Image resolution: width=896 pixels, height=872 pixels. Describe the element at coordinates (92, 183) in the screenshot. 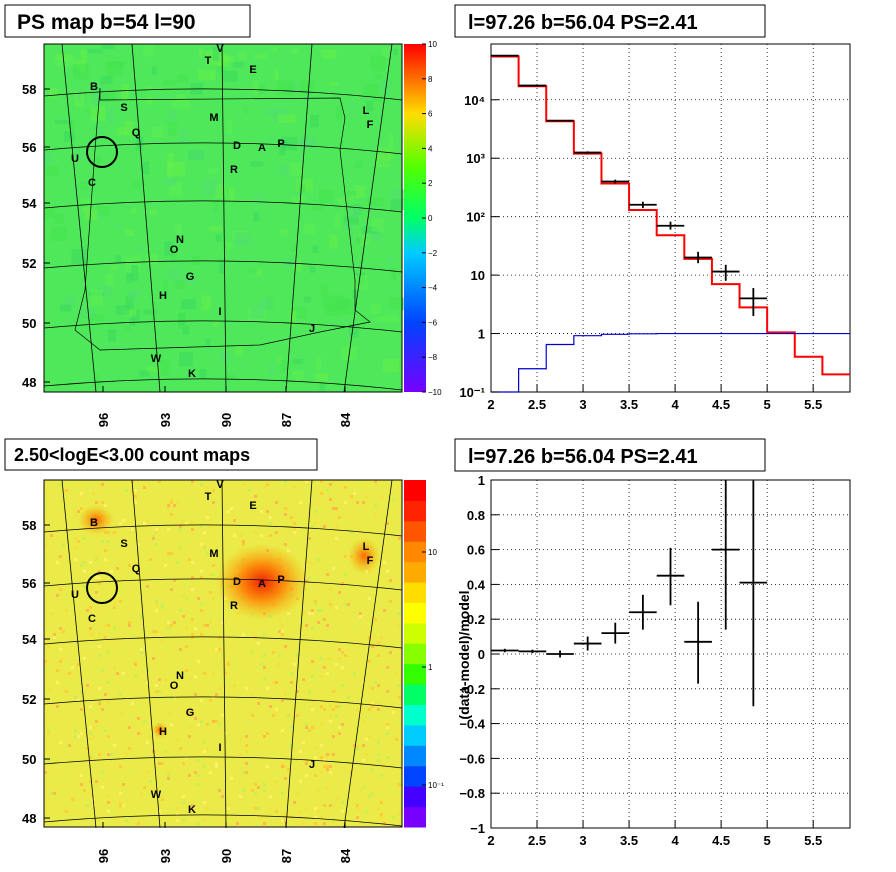

I see `source-label-c: C` at that location.